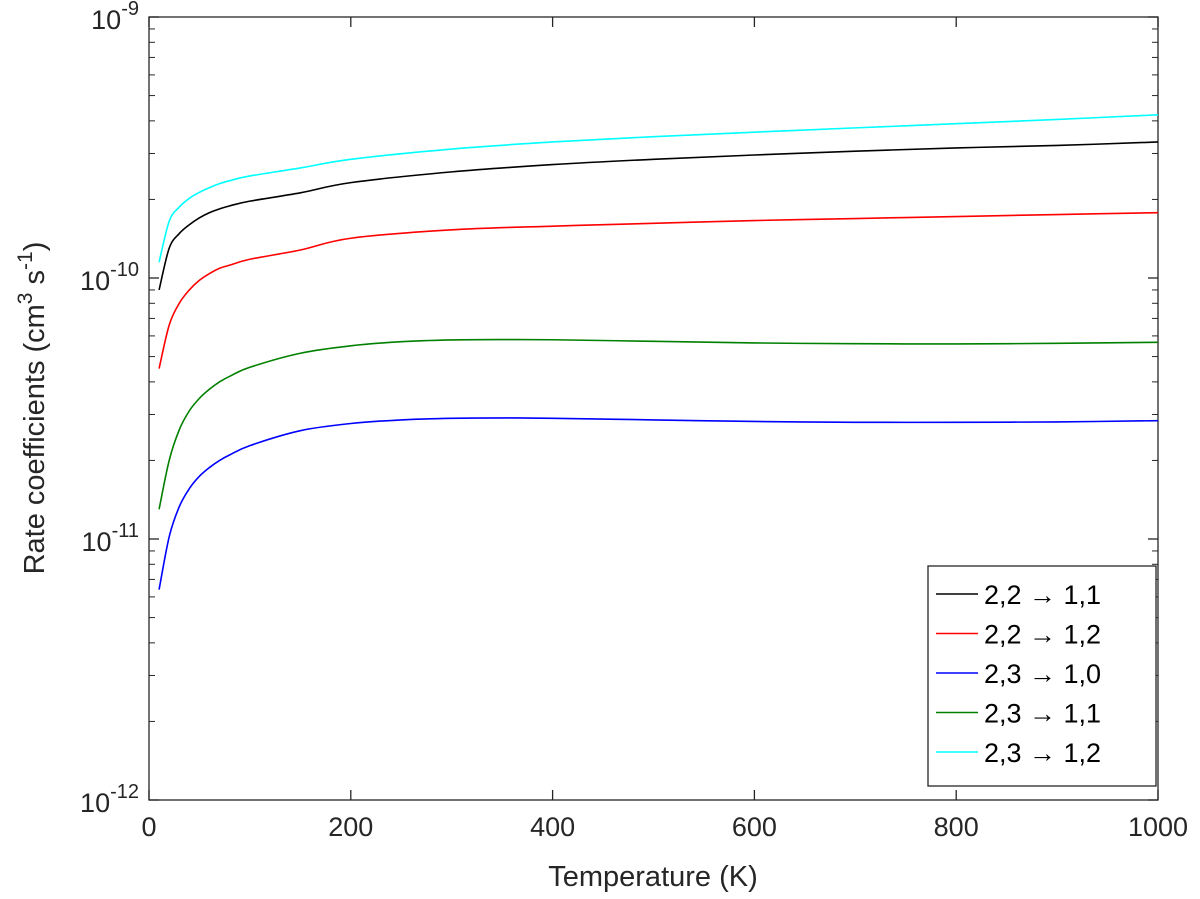 Image resolution: width=1200 pixels, height=899 pixels. Describe the element at coordinates (35, 247) in the screenshot. I see `y-axis-title-end: )` at that location.